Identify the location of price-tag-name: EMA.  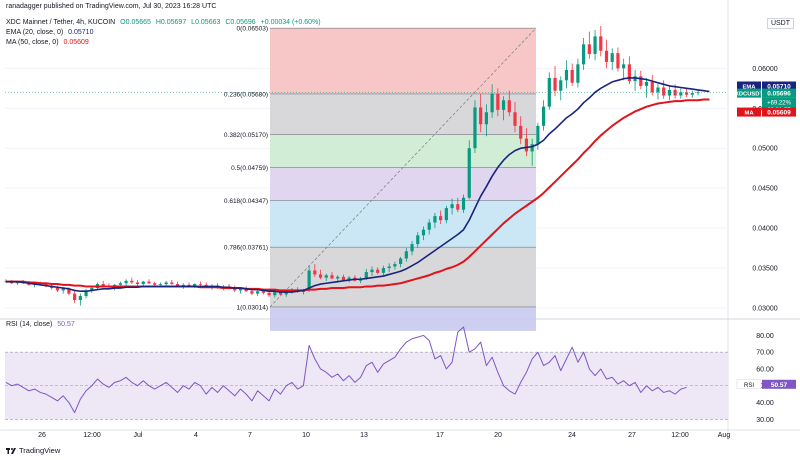
(750, 87).